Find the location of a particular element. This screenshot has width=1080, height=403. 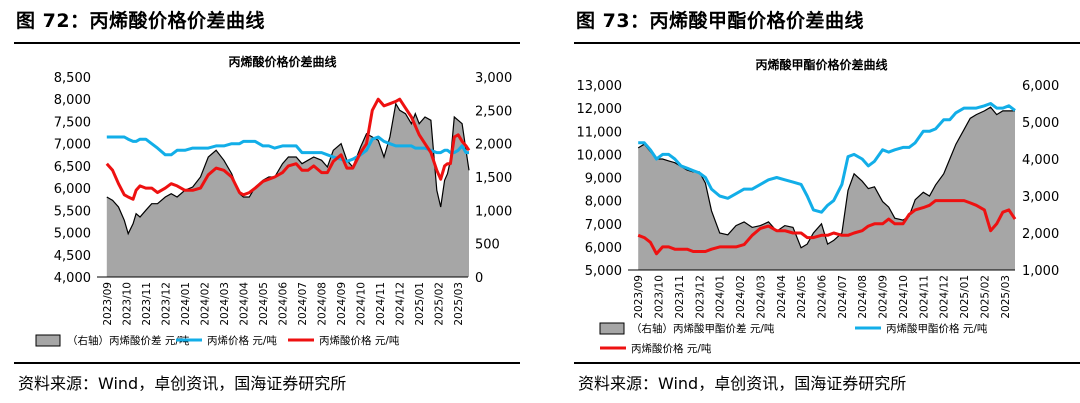

y-right-tick-label: 0 is located at coordinates (479, 278).